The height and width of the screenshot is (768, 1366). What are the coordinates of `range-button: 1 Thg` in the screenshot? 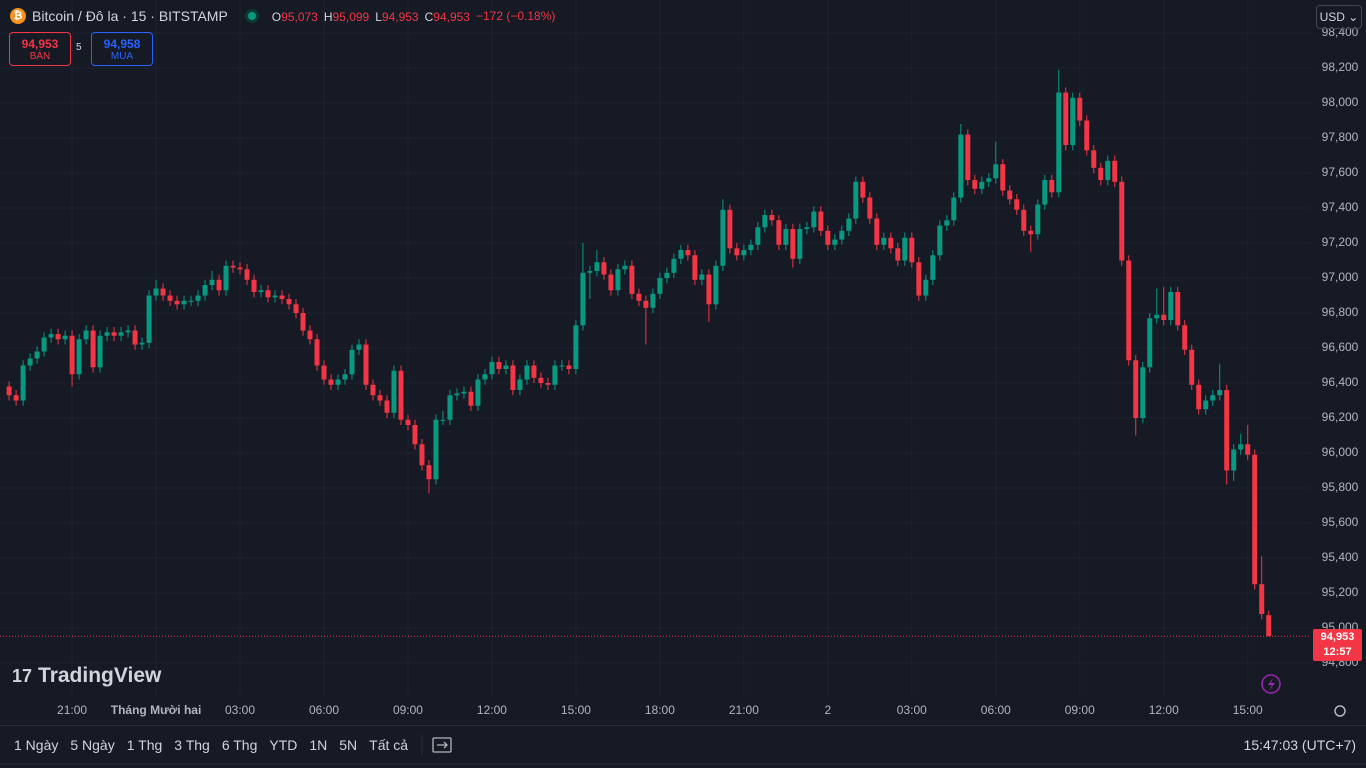 It's located at (144, 745).